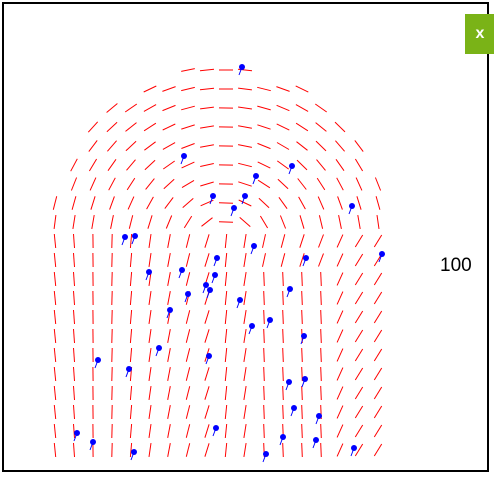 Image resolution: width=494 pixels, height=477 pixels. What do you see at coordinates (456, 265) in the screenshot?
I see `score-value: 100` at bounding box center [456, 265].